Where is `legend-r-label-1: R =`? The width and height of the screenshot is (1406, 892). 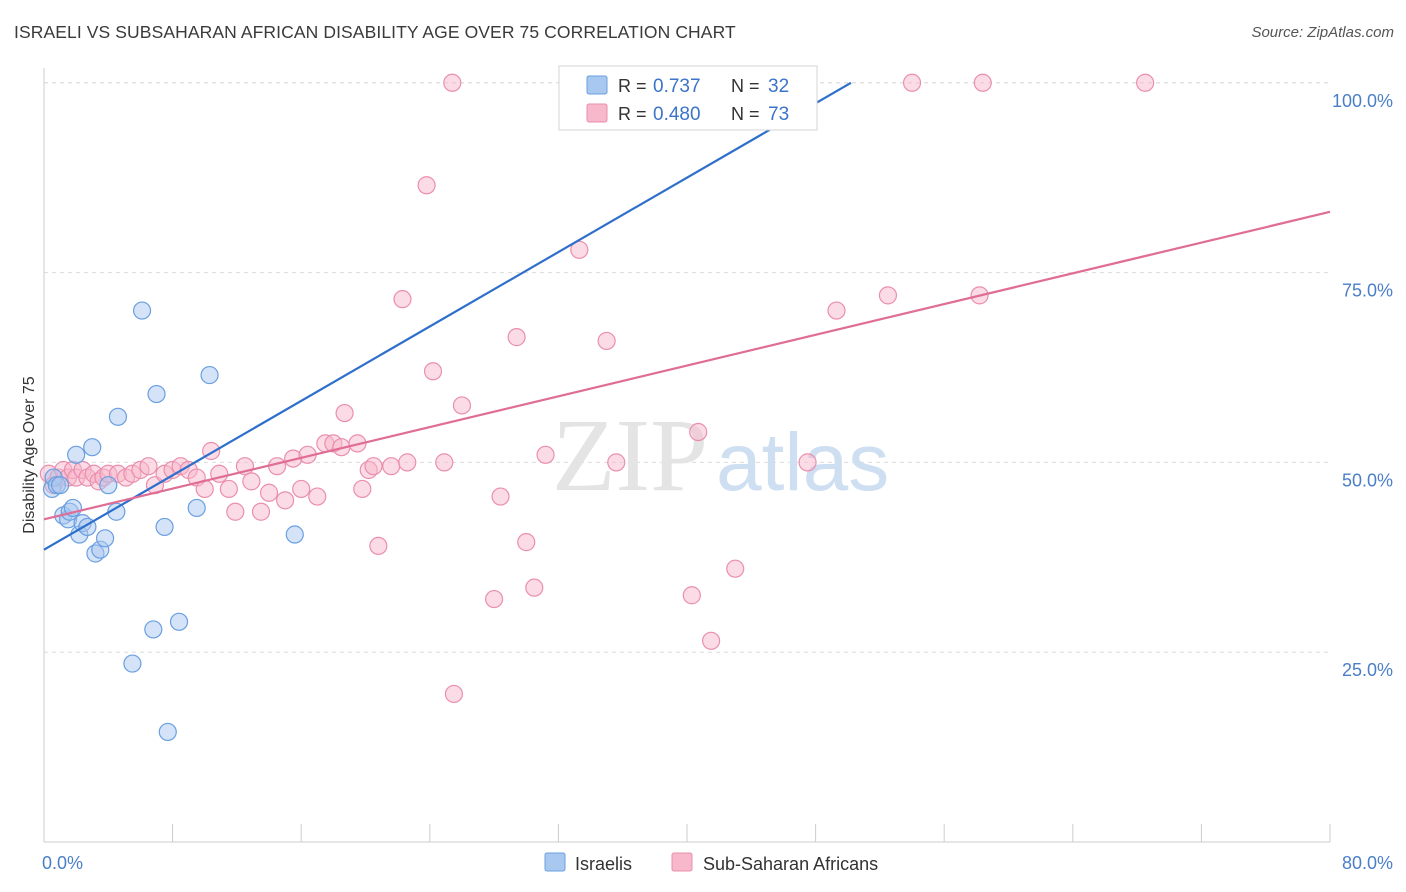 legend-r-label-1: R = is located at coordinates (632, 86).